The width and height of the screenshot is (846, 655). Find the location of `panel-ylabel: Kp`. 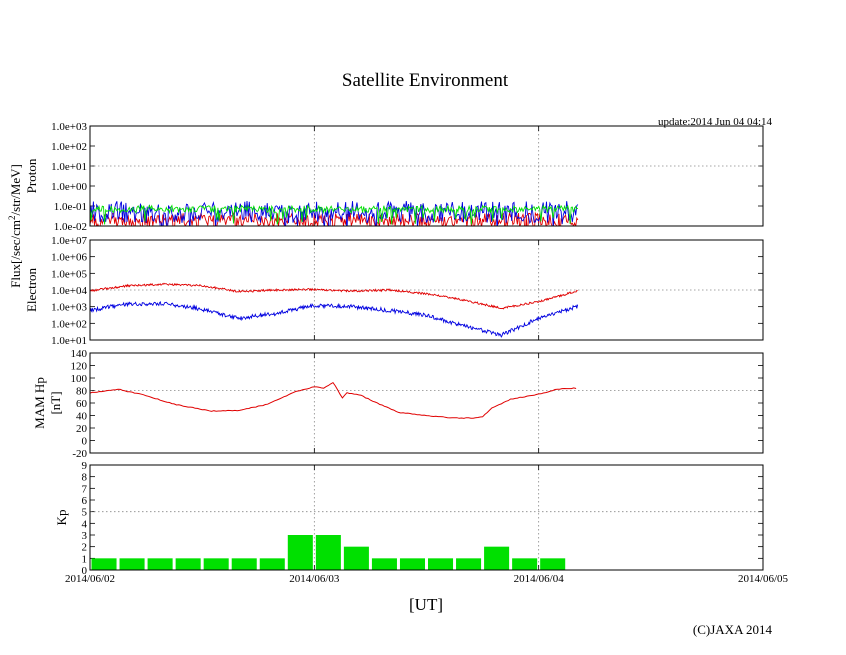

panel-ylabel: Kp is located at coordinates (61, 518).